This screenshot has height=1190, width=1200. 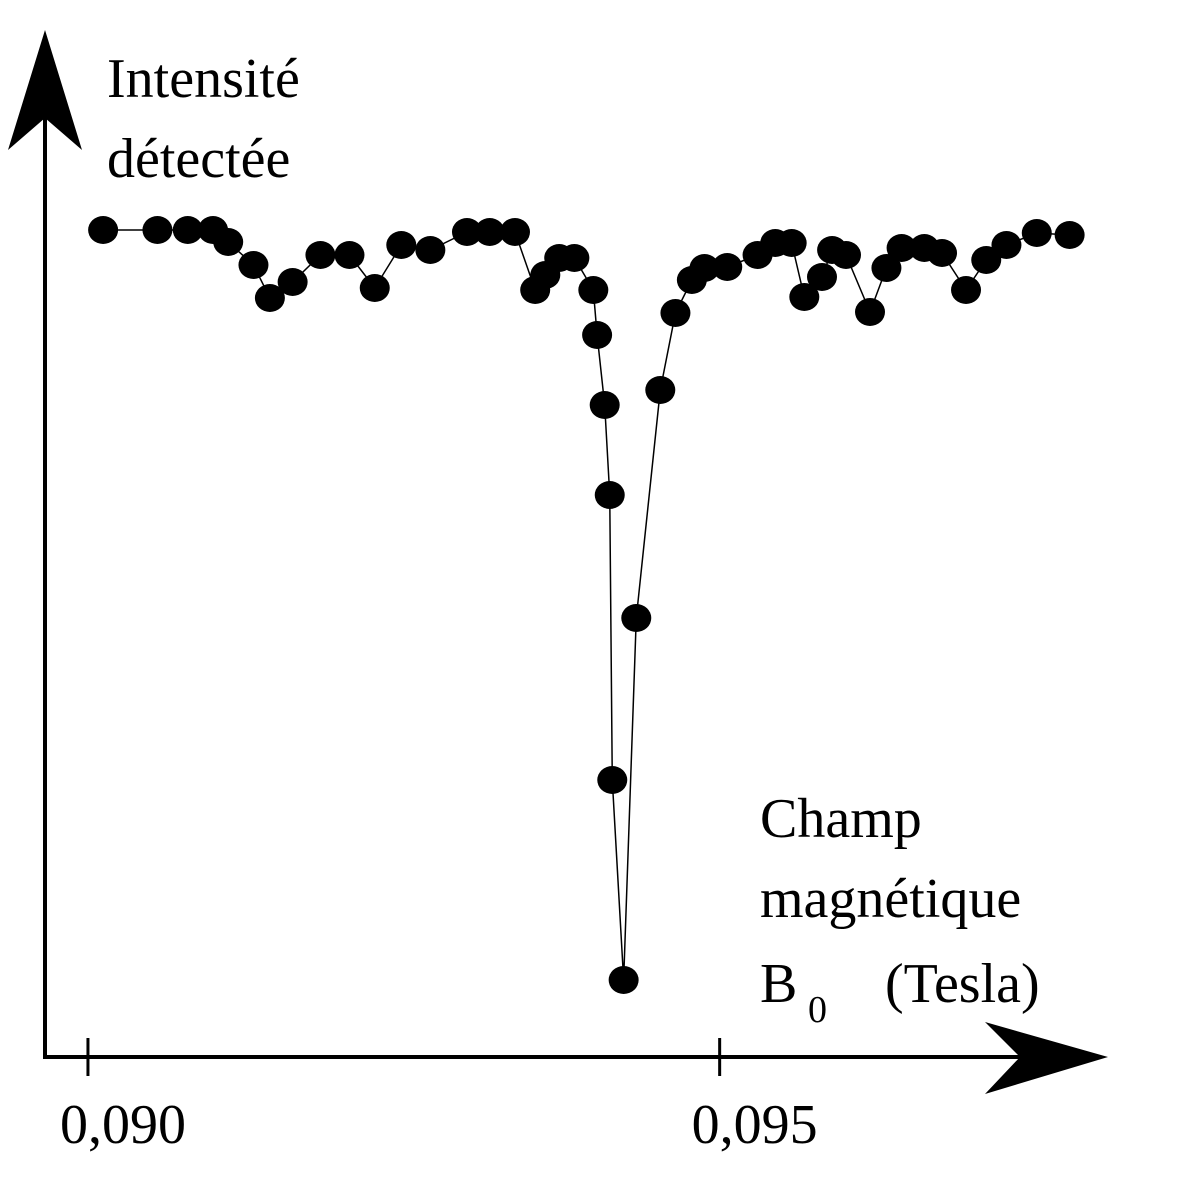 What do you see at coordinates (962, 984) in the screenshot?
I see `x-axis-unit: (Tesla)` at bounding box center [962, 984].